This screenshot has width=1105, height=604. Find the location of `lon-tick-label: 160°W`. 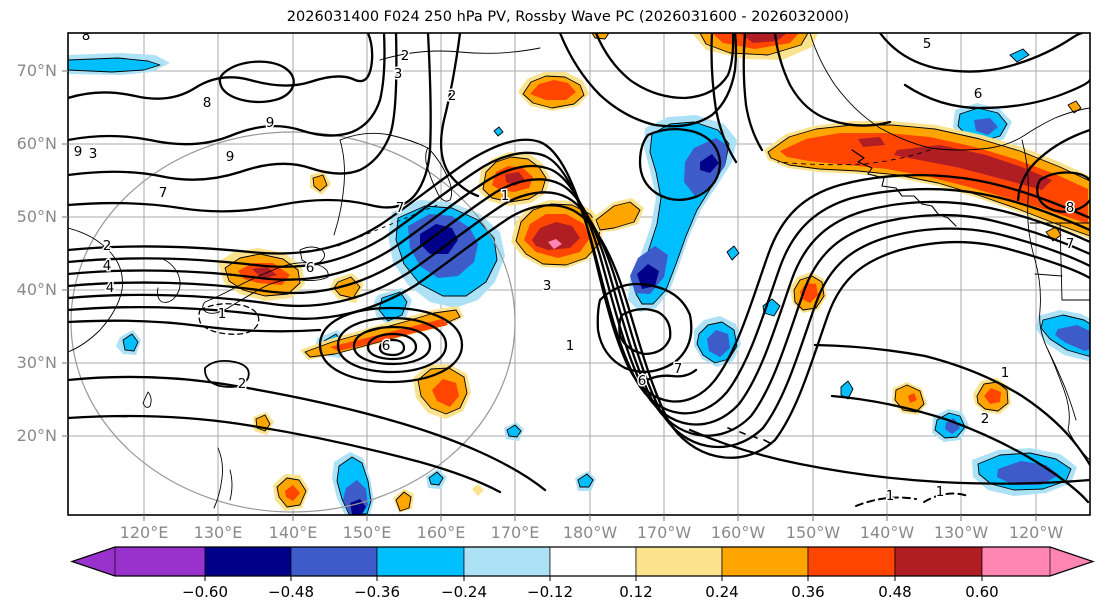

lon-tick-label: 160°W is located at coordinates (738, 532).